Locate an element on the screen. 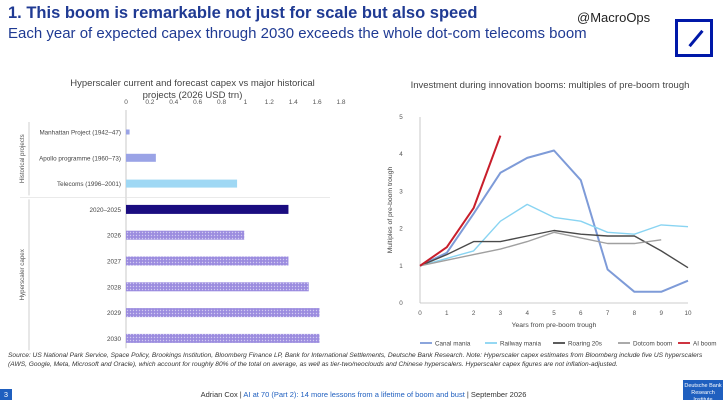 Image resolution: width=727 pixels, height=404 pixels. bar-category-label: 2020–2025 is located at coordinates (105, 210).